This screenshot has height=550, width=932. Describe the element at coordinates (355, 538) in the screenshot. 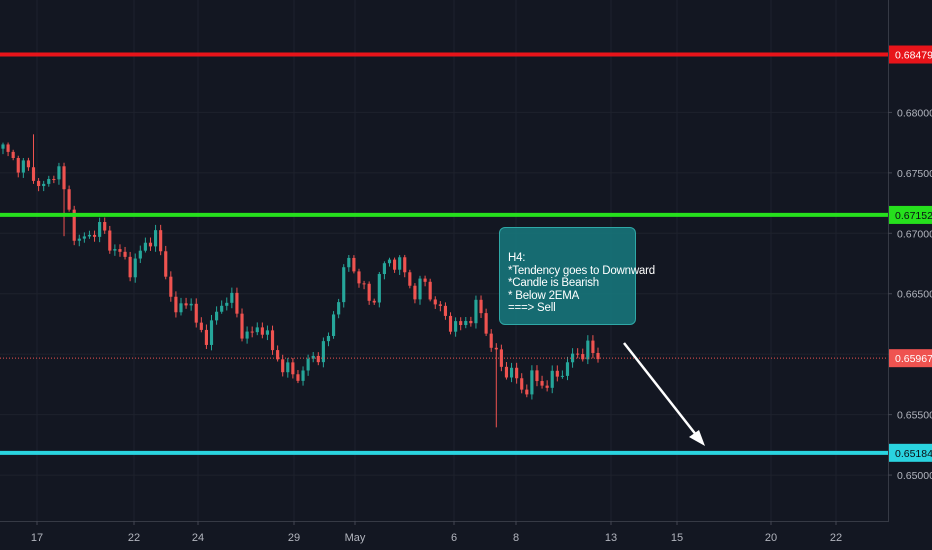

I see `x-tick-label: May` at that location.